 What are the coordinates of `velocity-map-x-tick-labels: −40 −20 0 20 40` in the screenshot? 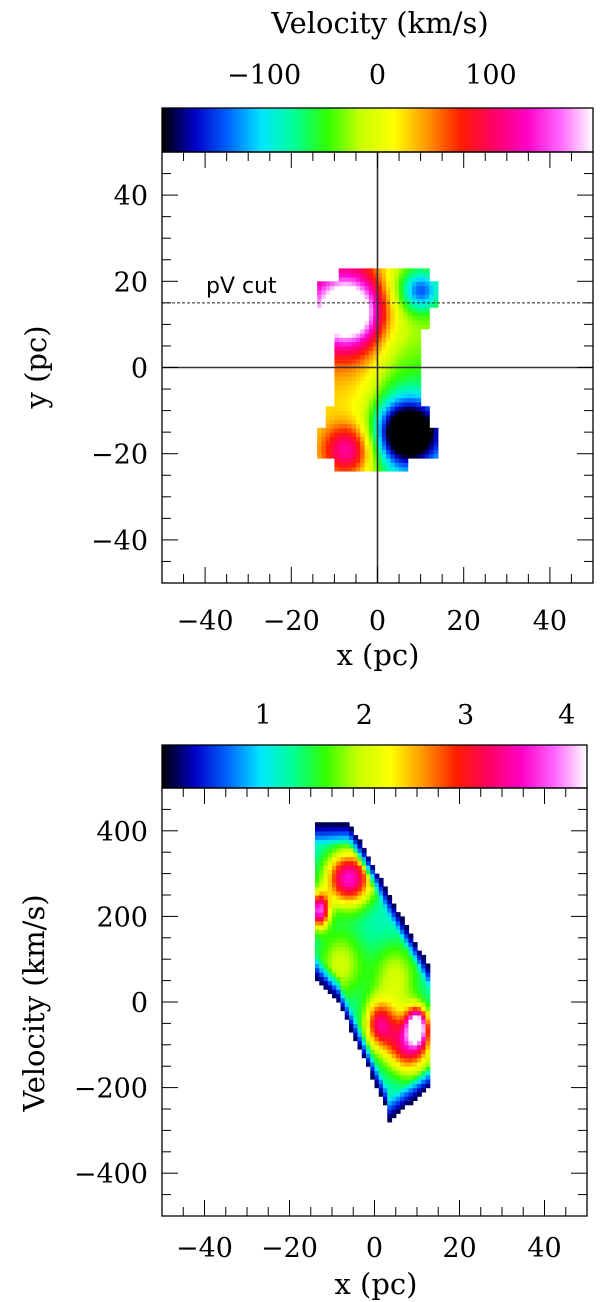 It's located at (372, 621).